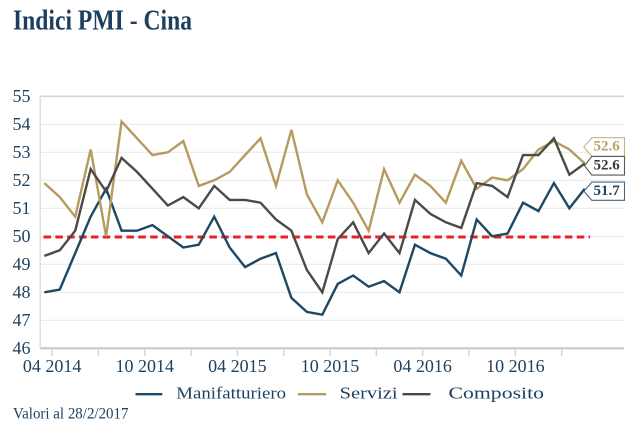 This screenshot has height=429, width=643. I want to click on svg-text: Manifatturiero, so click(231, 393).